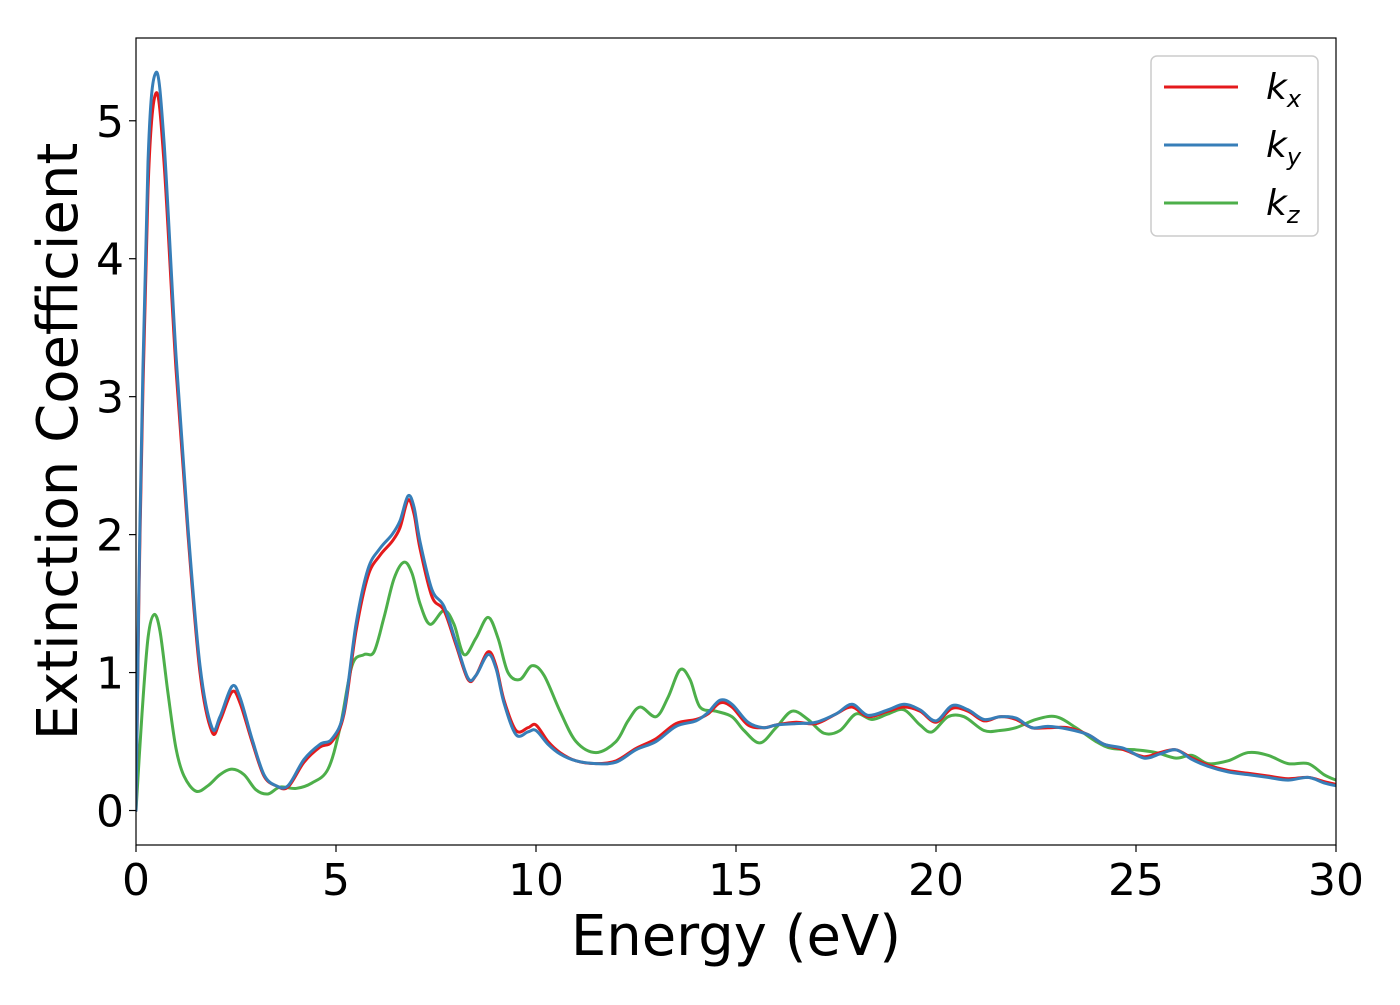 This screenshot has width=1400, height=1005. What do you see at coordinates (110, 122) in the screenshot?
I see `y-tick-label: 5` at bounding box center [110, 122].